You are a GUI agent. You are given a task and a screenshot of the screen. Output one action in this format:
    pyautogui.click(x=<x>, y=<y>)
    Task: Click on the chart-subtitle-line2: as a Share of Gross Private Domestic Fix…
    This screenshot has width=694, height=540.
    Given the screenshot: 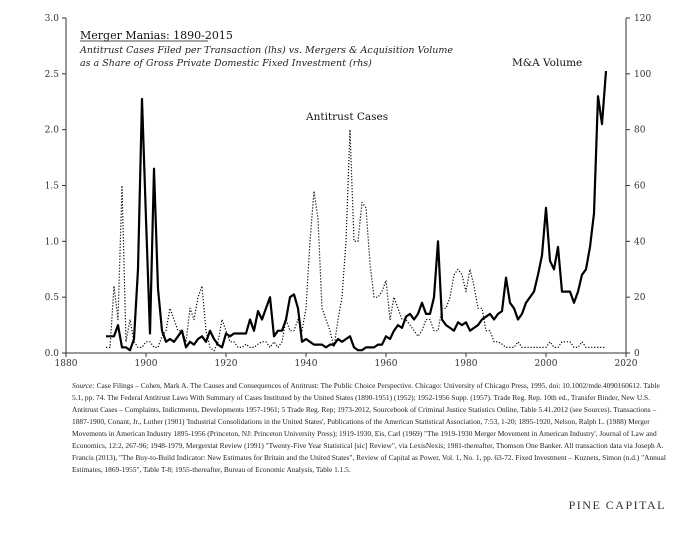 What is the action you would take?
    pyautogui.click(x=226, y=63)
    